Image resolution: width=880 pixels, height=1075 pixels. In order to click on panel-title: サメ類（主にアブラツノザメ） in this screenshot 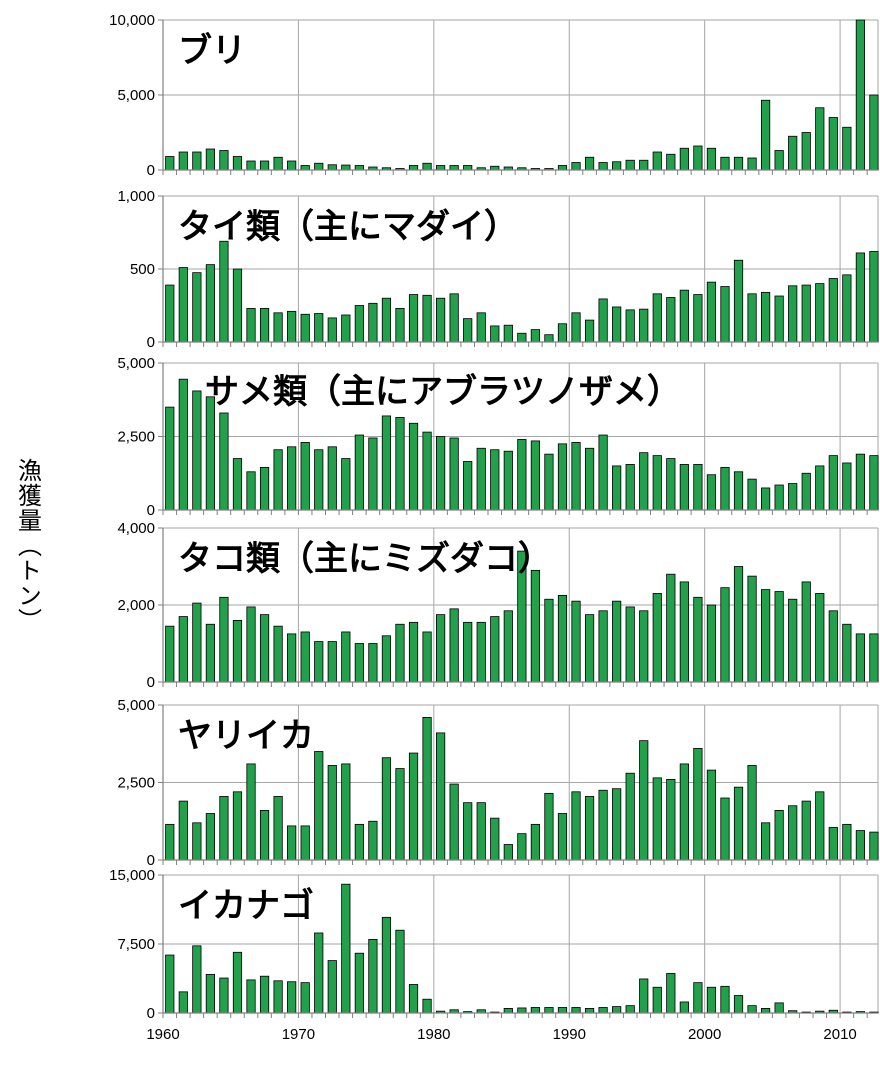, I will do `click(443, 392)`.